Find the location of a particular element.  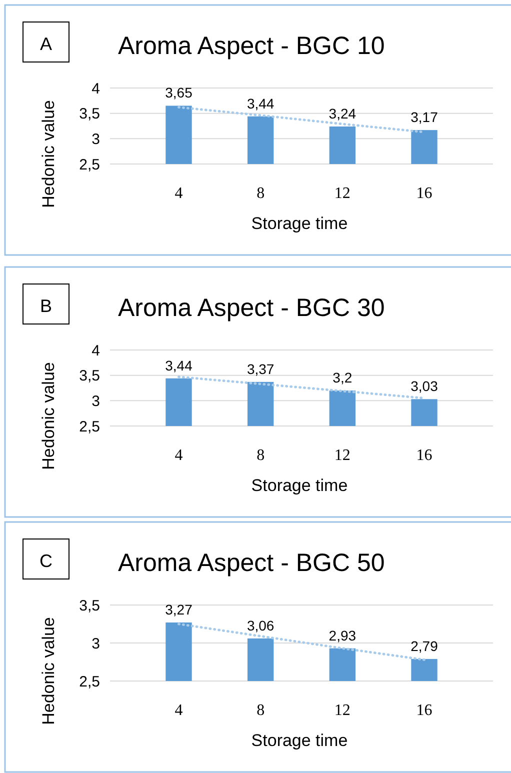

data-label: 3,65 is located at coordinates (179, 92).